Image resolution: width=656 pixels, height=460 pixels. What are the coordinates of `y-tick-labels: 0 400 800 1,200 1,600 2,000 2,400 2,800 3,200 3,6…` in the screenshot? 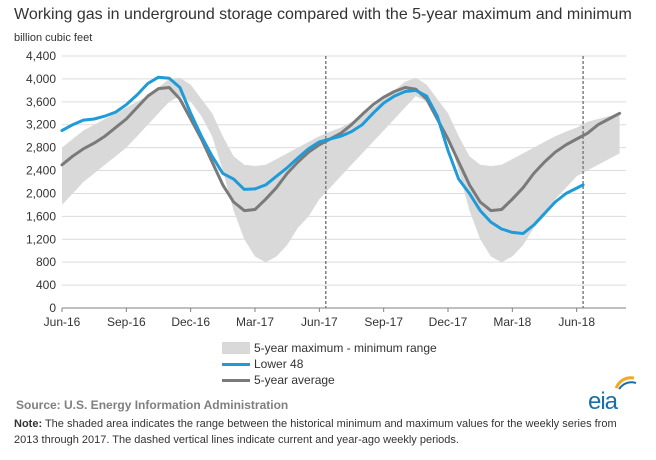 It's located at (41, 182).